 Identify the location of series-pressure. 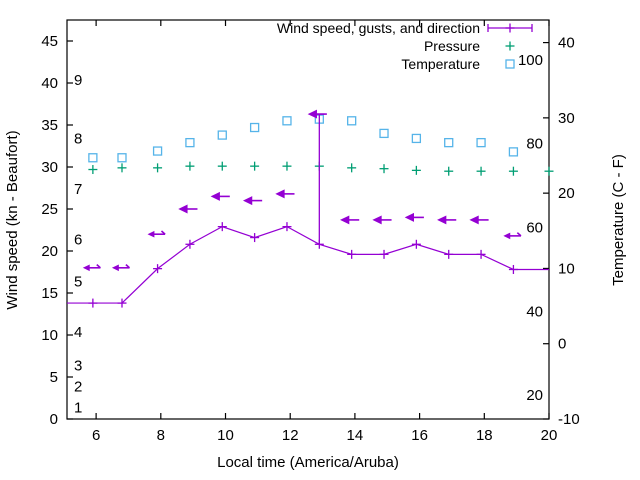
(321, 168).